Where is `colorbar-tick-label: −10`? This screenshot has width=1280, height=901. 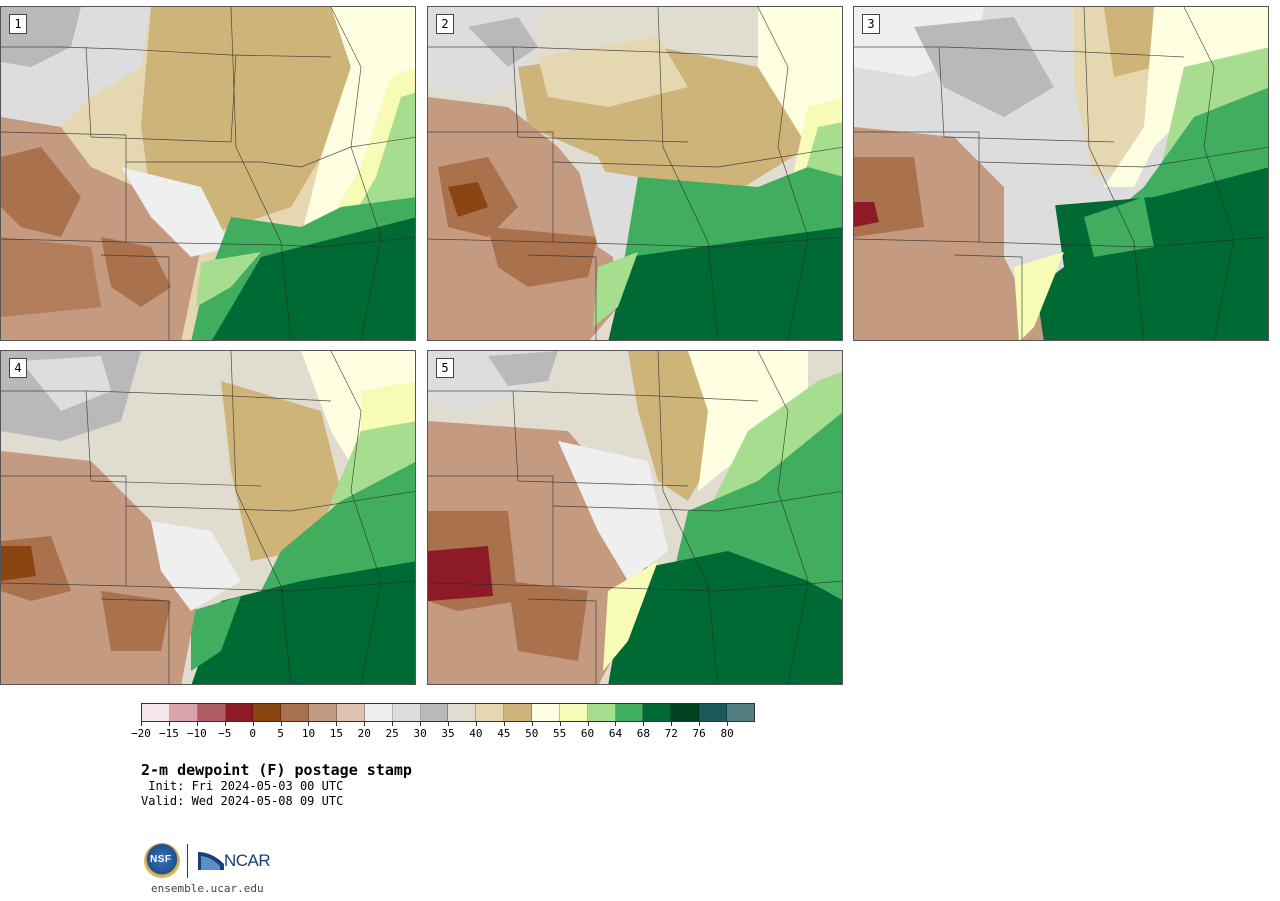
colorbar-tick-label: −10 is located at coordinates (196, 733).